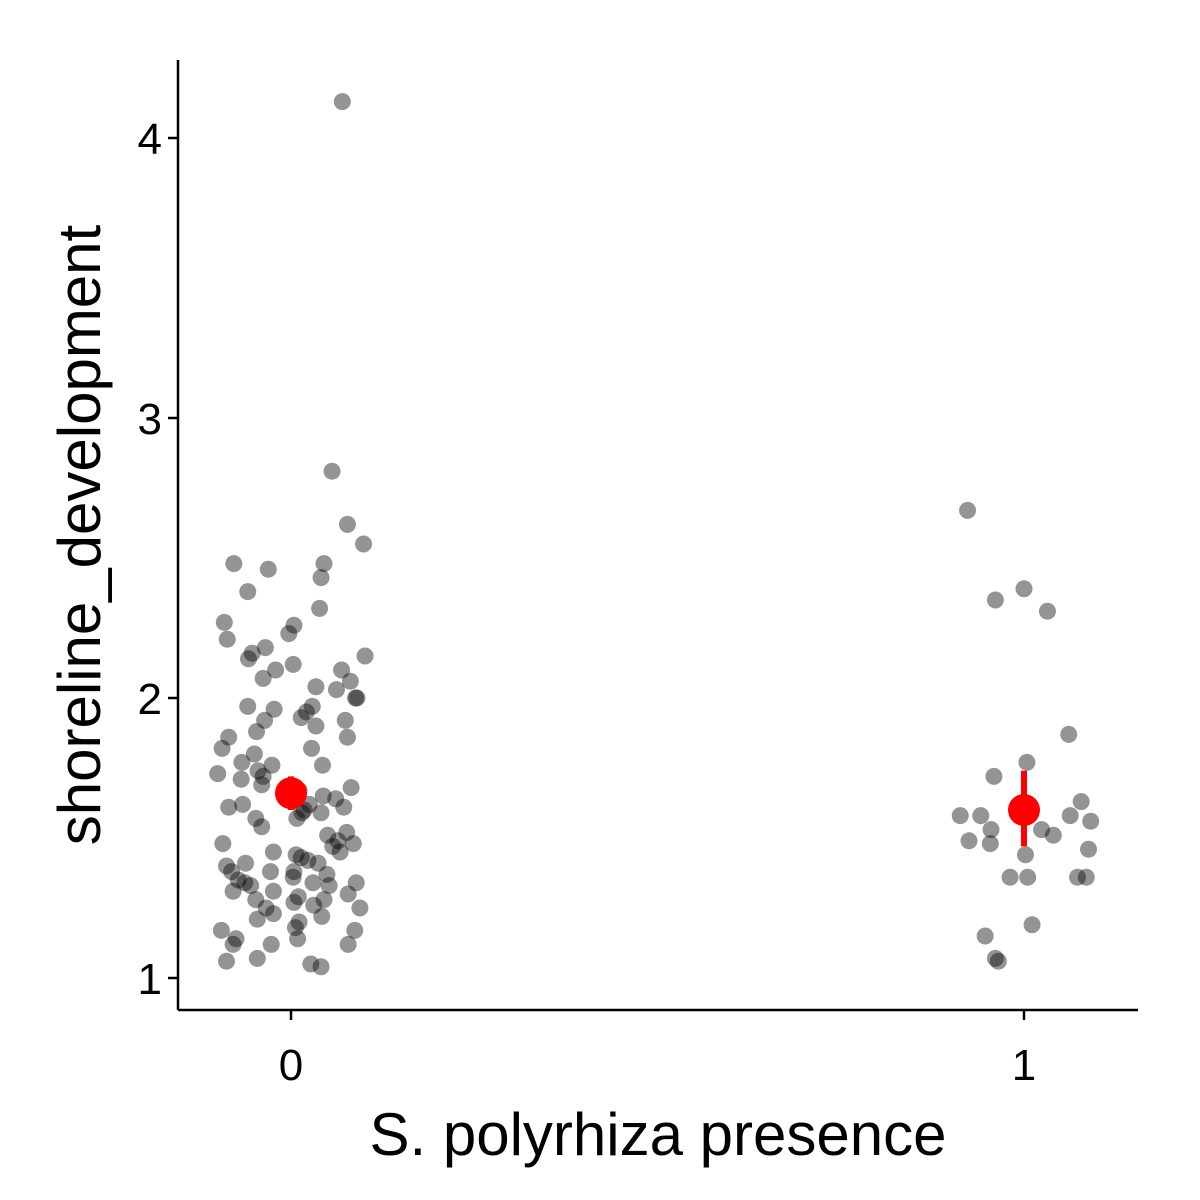 The height and width of the screenshot is (1200, 1200). I want to click on y-axis-title: shoreline_development, so click(79, 534).